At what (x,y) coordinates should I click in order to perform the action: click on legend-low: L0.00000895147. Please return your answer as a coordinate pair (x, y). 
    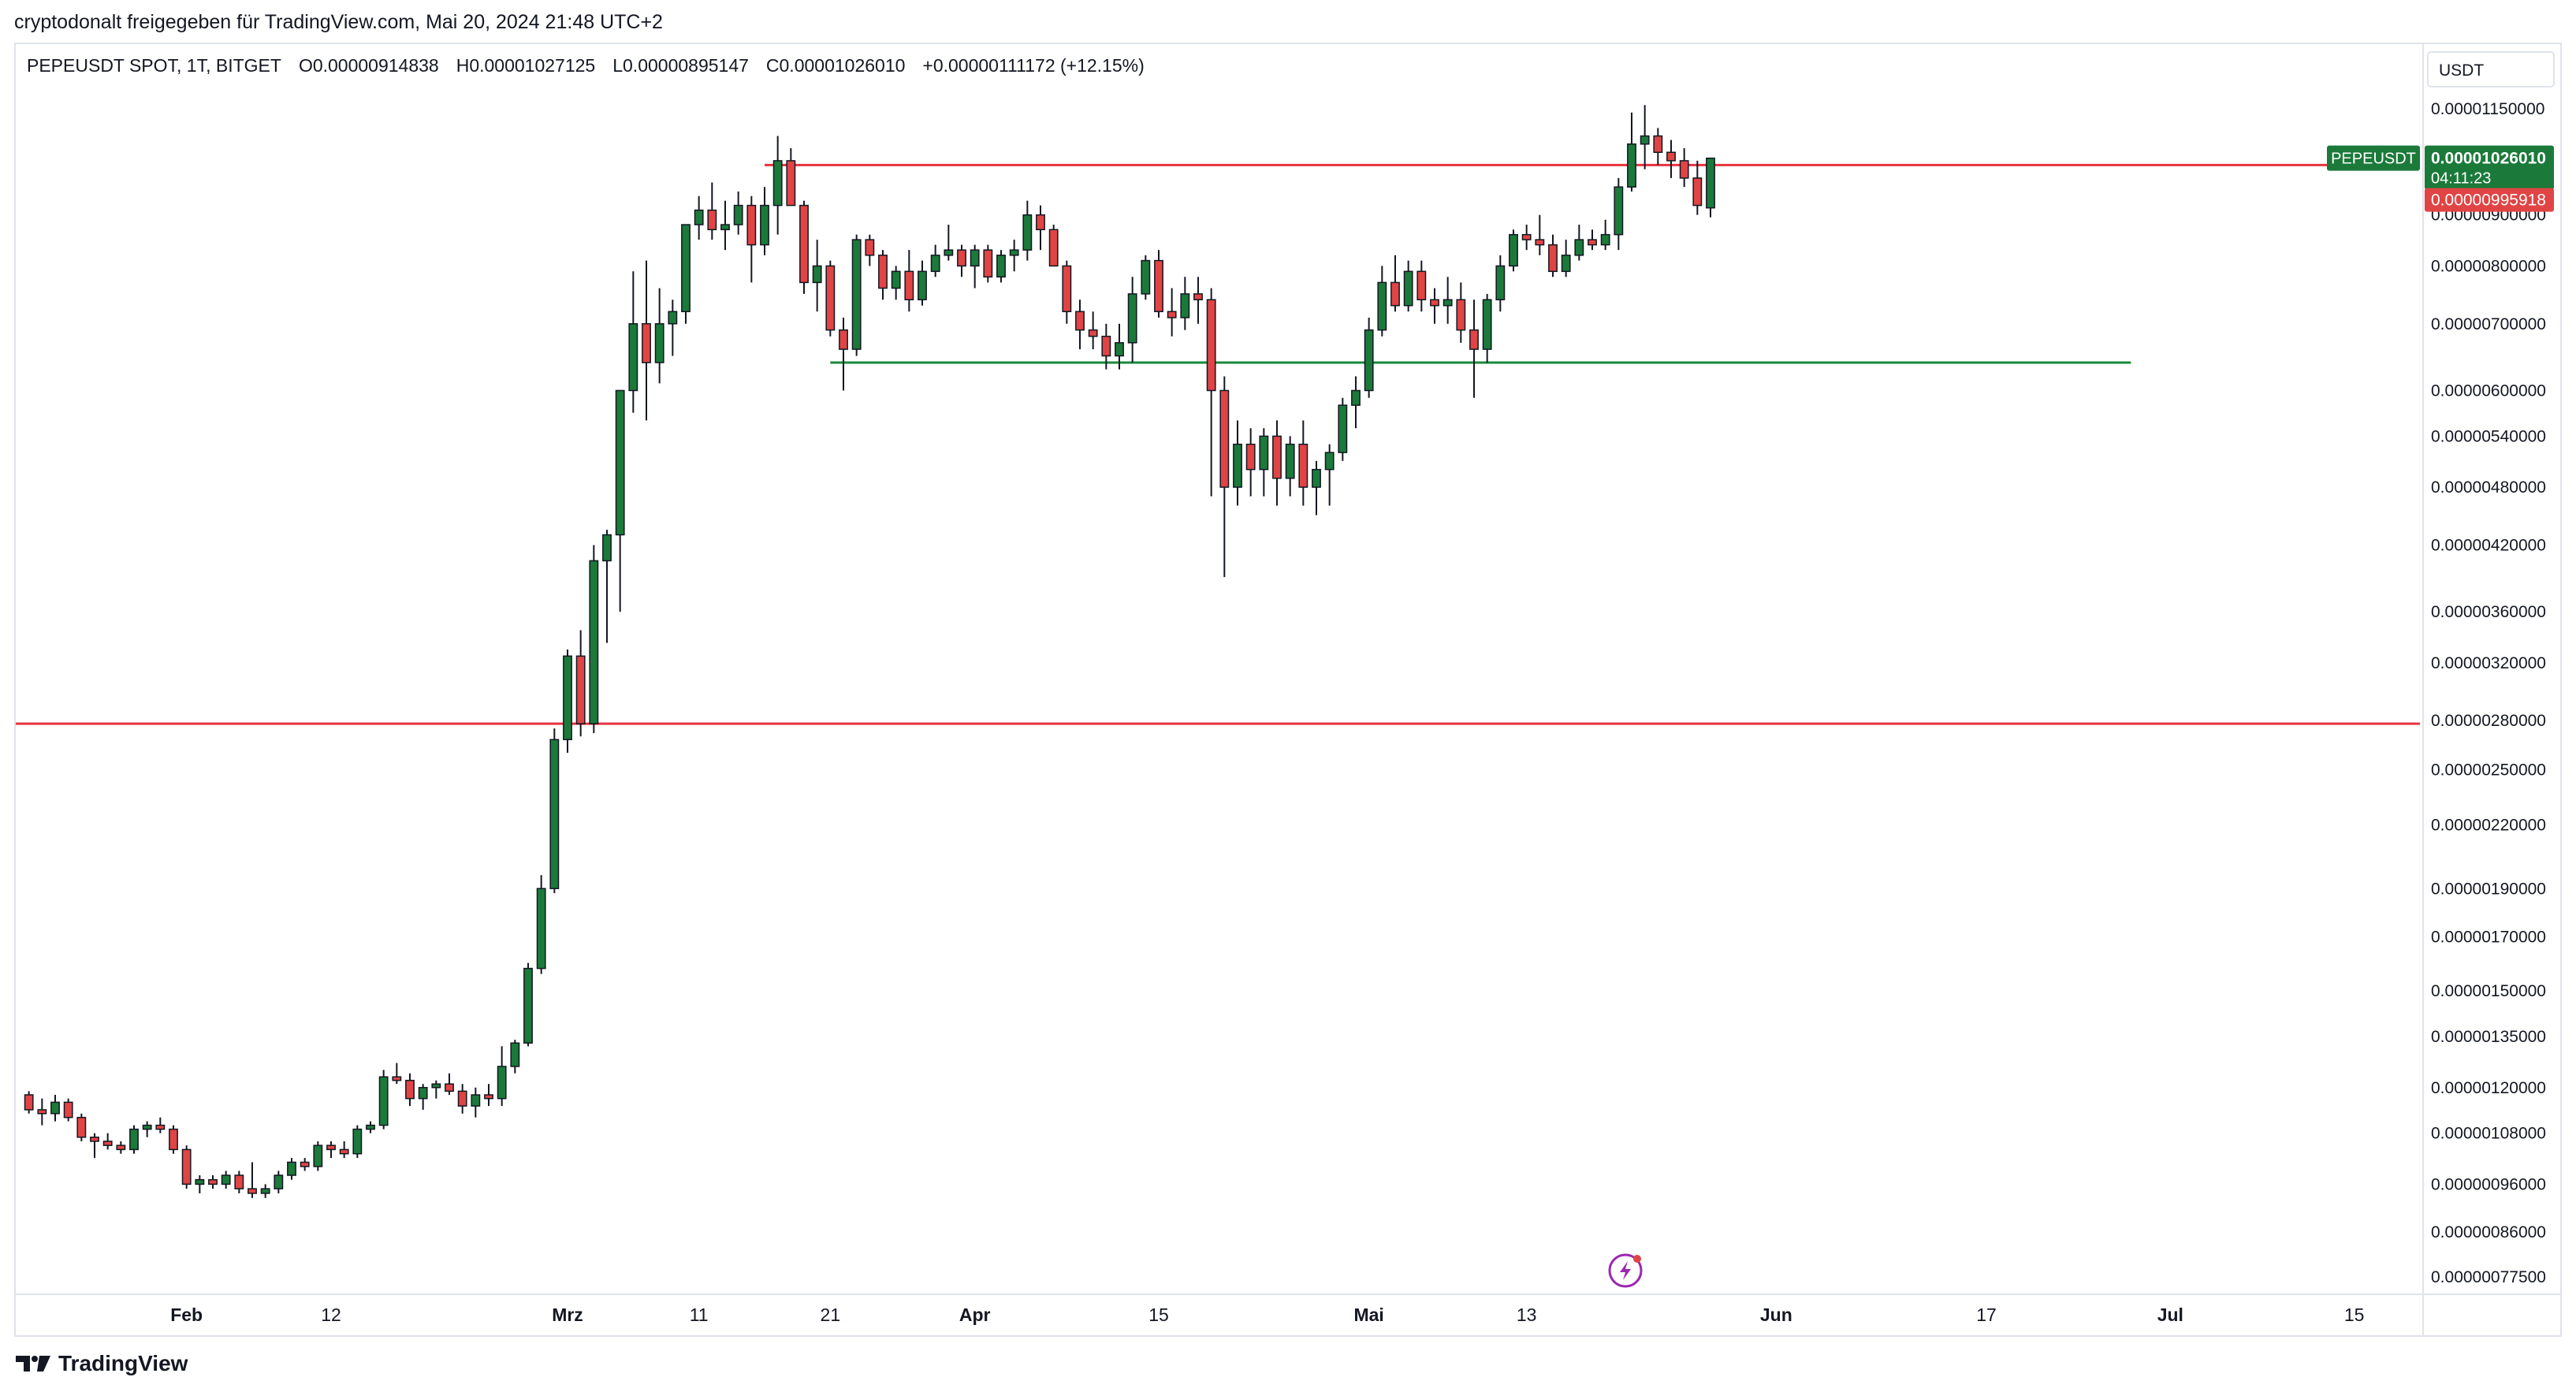
    Looking at the image, I should click on (680, 66).